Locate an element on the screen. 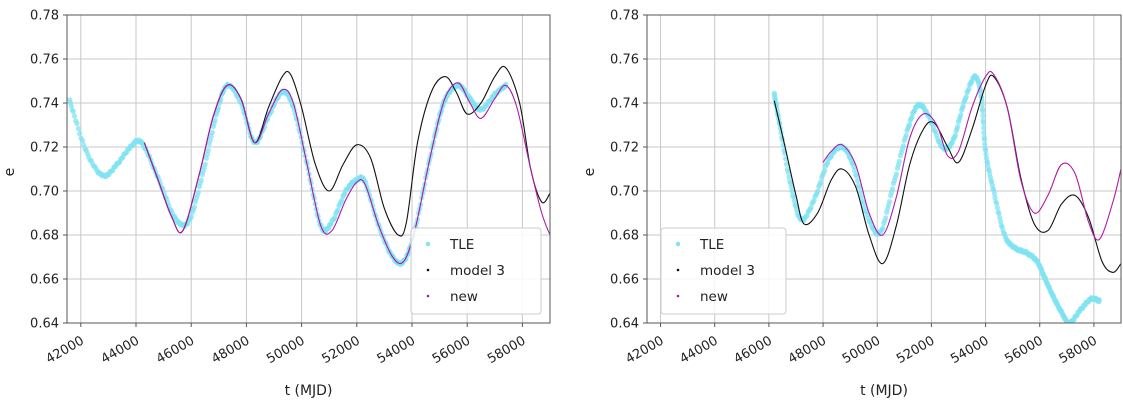 The image size is (1123, 405). left-y-axis-label: e is located at coordinates (10, 172).